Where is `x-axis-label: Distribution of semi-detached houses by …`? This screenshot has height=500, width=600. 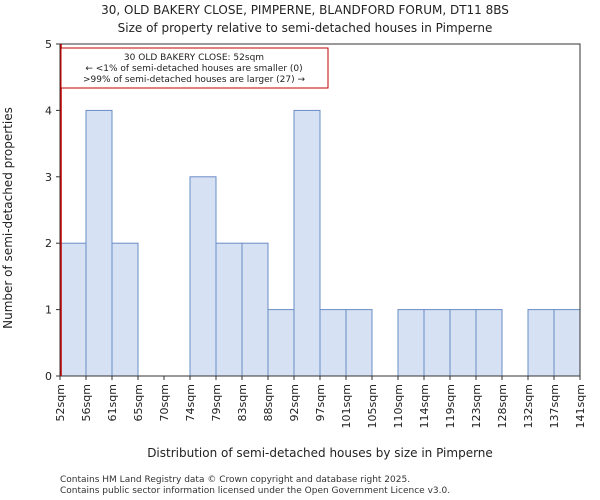 x-axis-label: Distribution of semi-detached houses by … is located at coordinates (320, 453).